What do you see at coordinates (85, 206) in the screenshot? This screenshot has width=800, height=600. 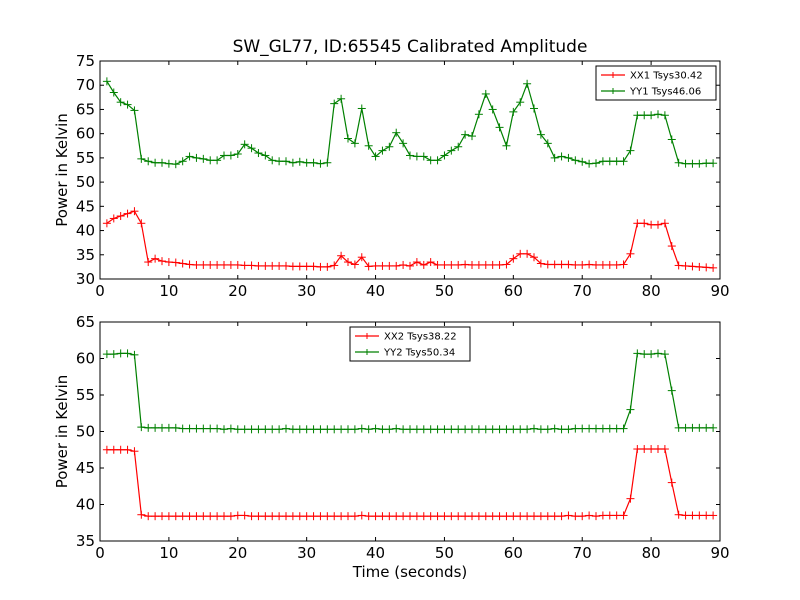 I see `y-tick-label: 45` at bounding box center [85, 206].